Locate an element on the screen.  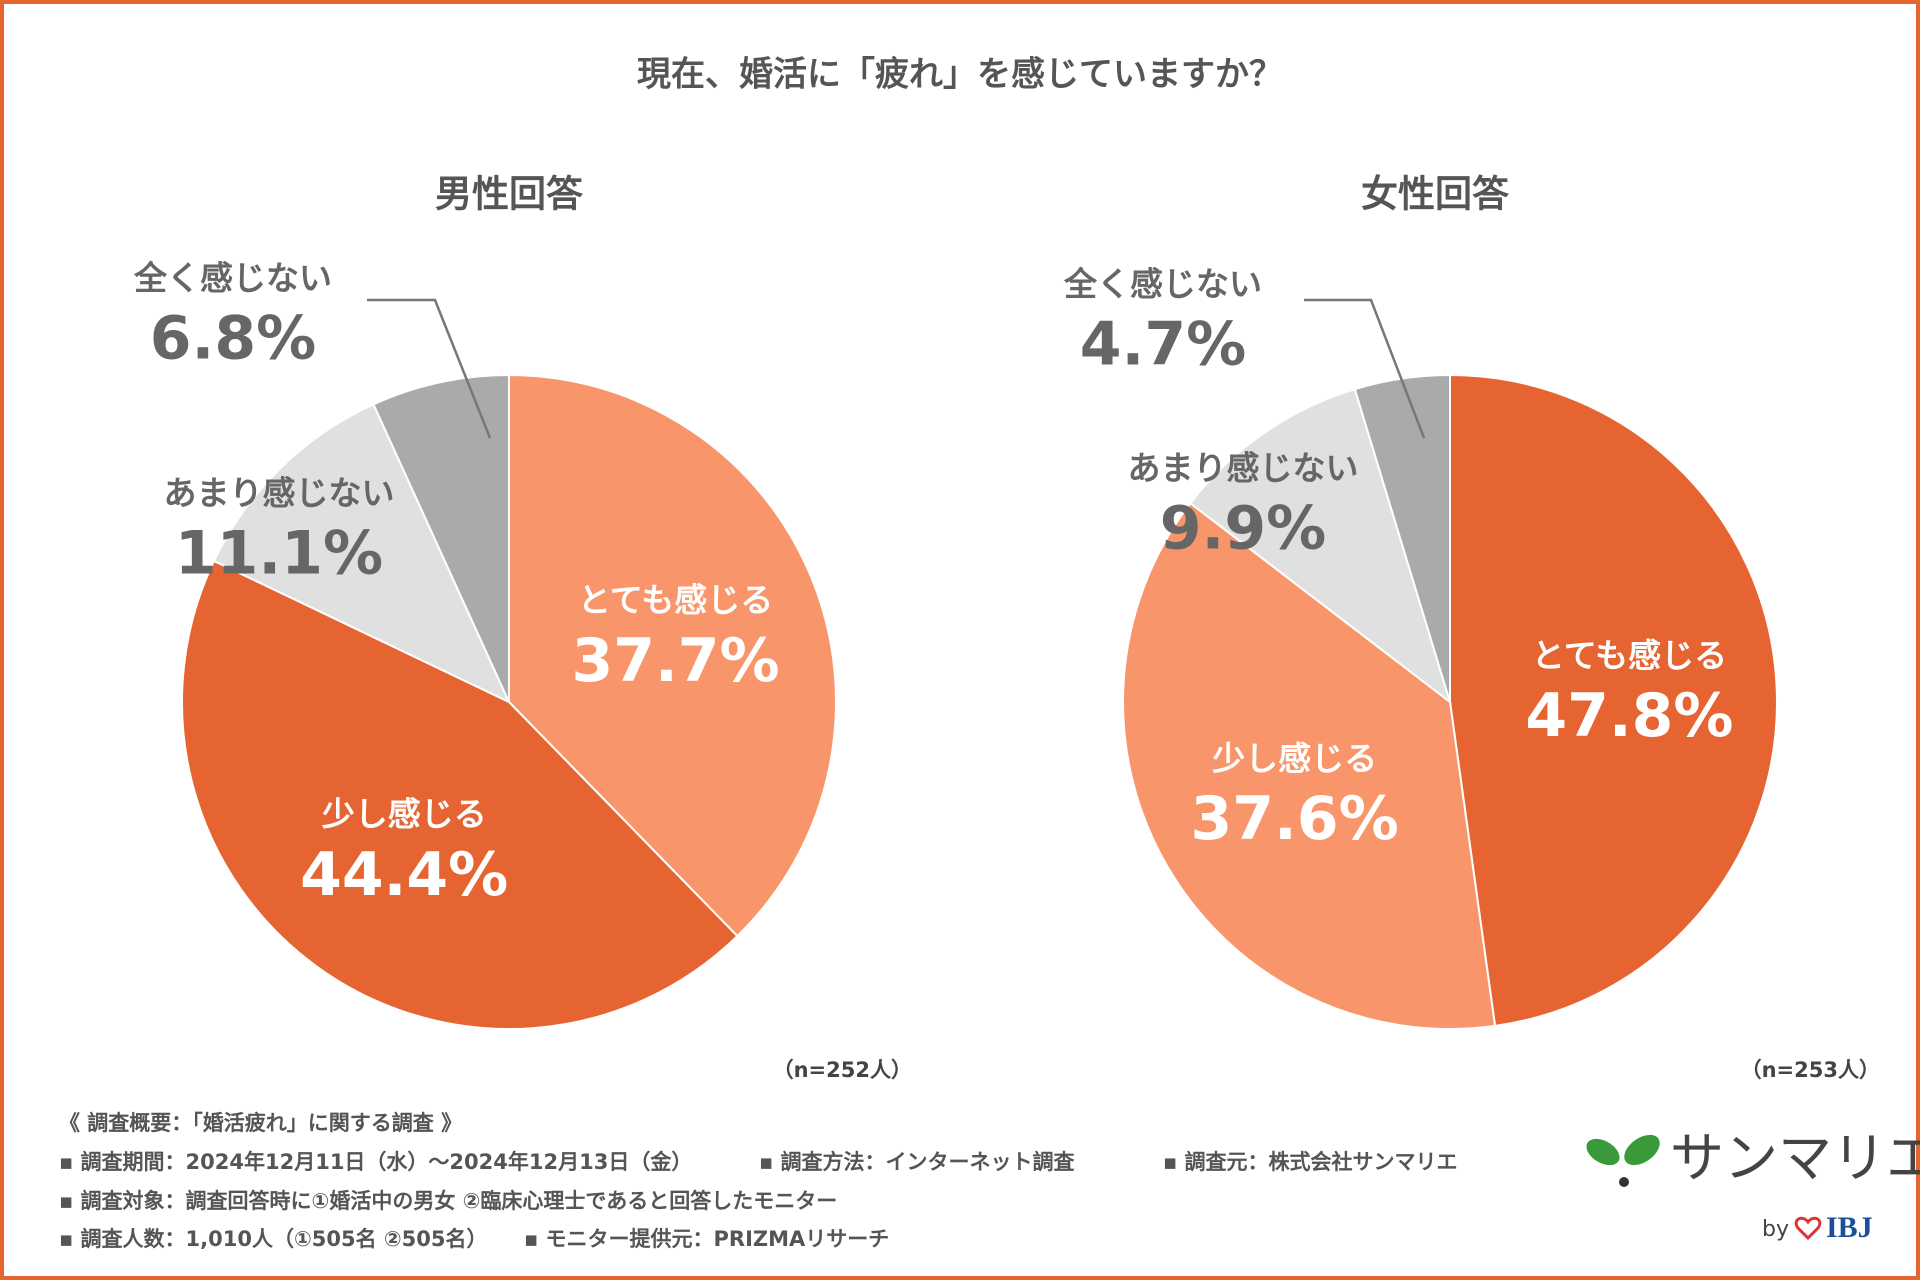
sample-note: （n=253人） is located at coordinates (1810, 1070).